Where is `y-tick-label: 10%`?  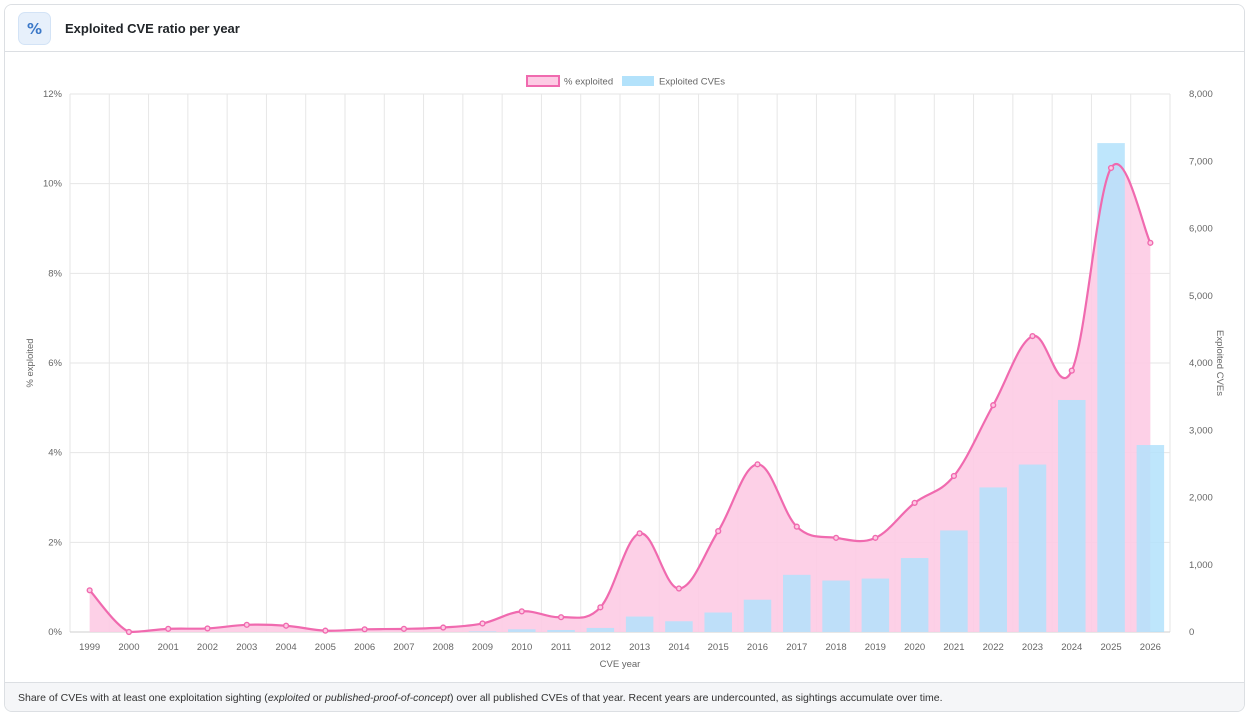 y-tick-label: 10% is located at coordinates (53, 184).